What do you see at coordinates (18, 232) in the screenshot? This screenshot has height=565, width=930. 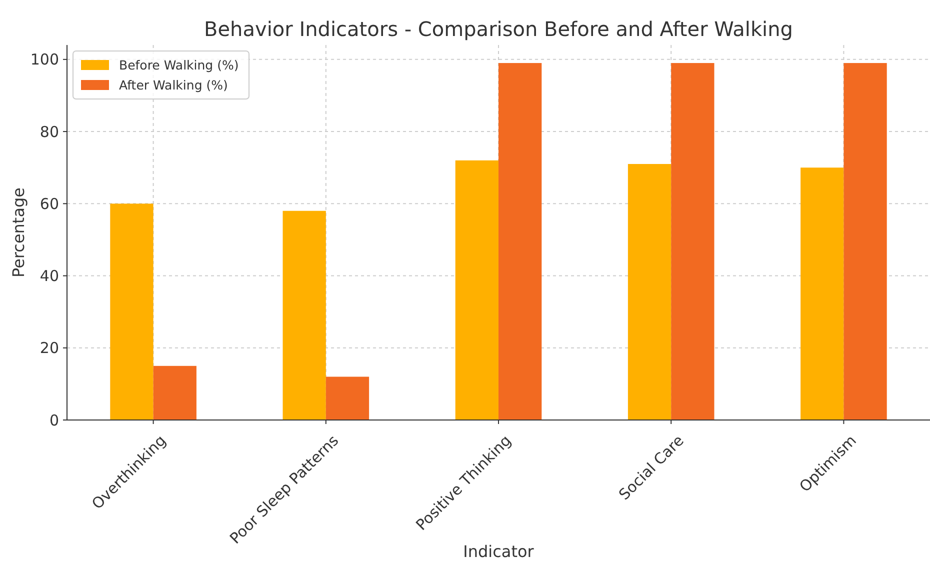 I see `y-axis-title: Percentage` at bounding box center [18, 232].